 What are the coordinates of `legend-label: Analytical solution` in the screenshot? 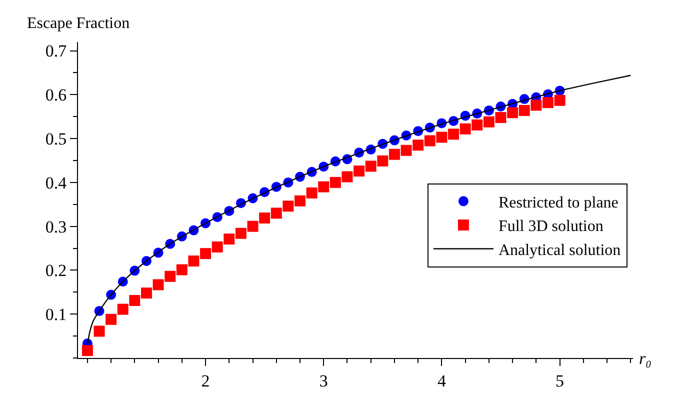 It's located at (559, 251).